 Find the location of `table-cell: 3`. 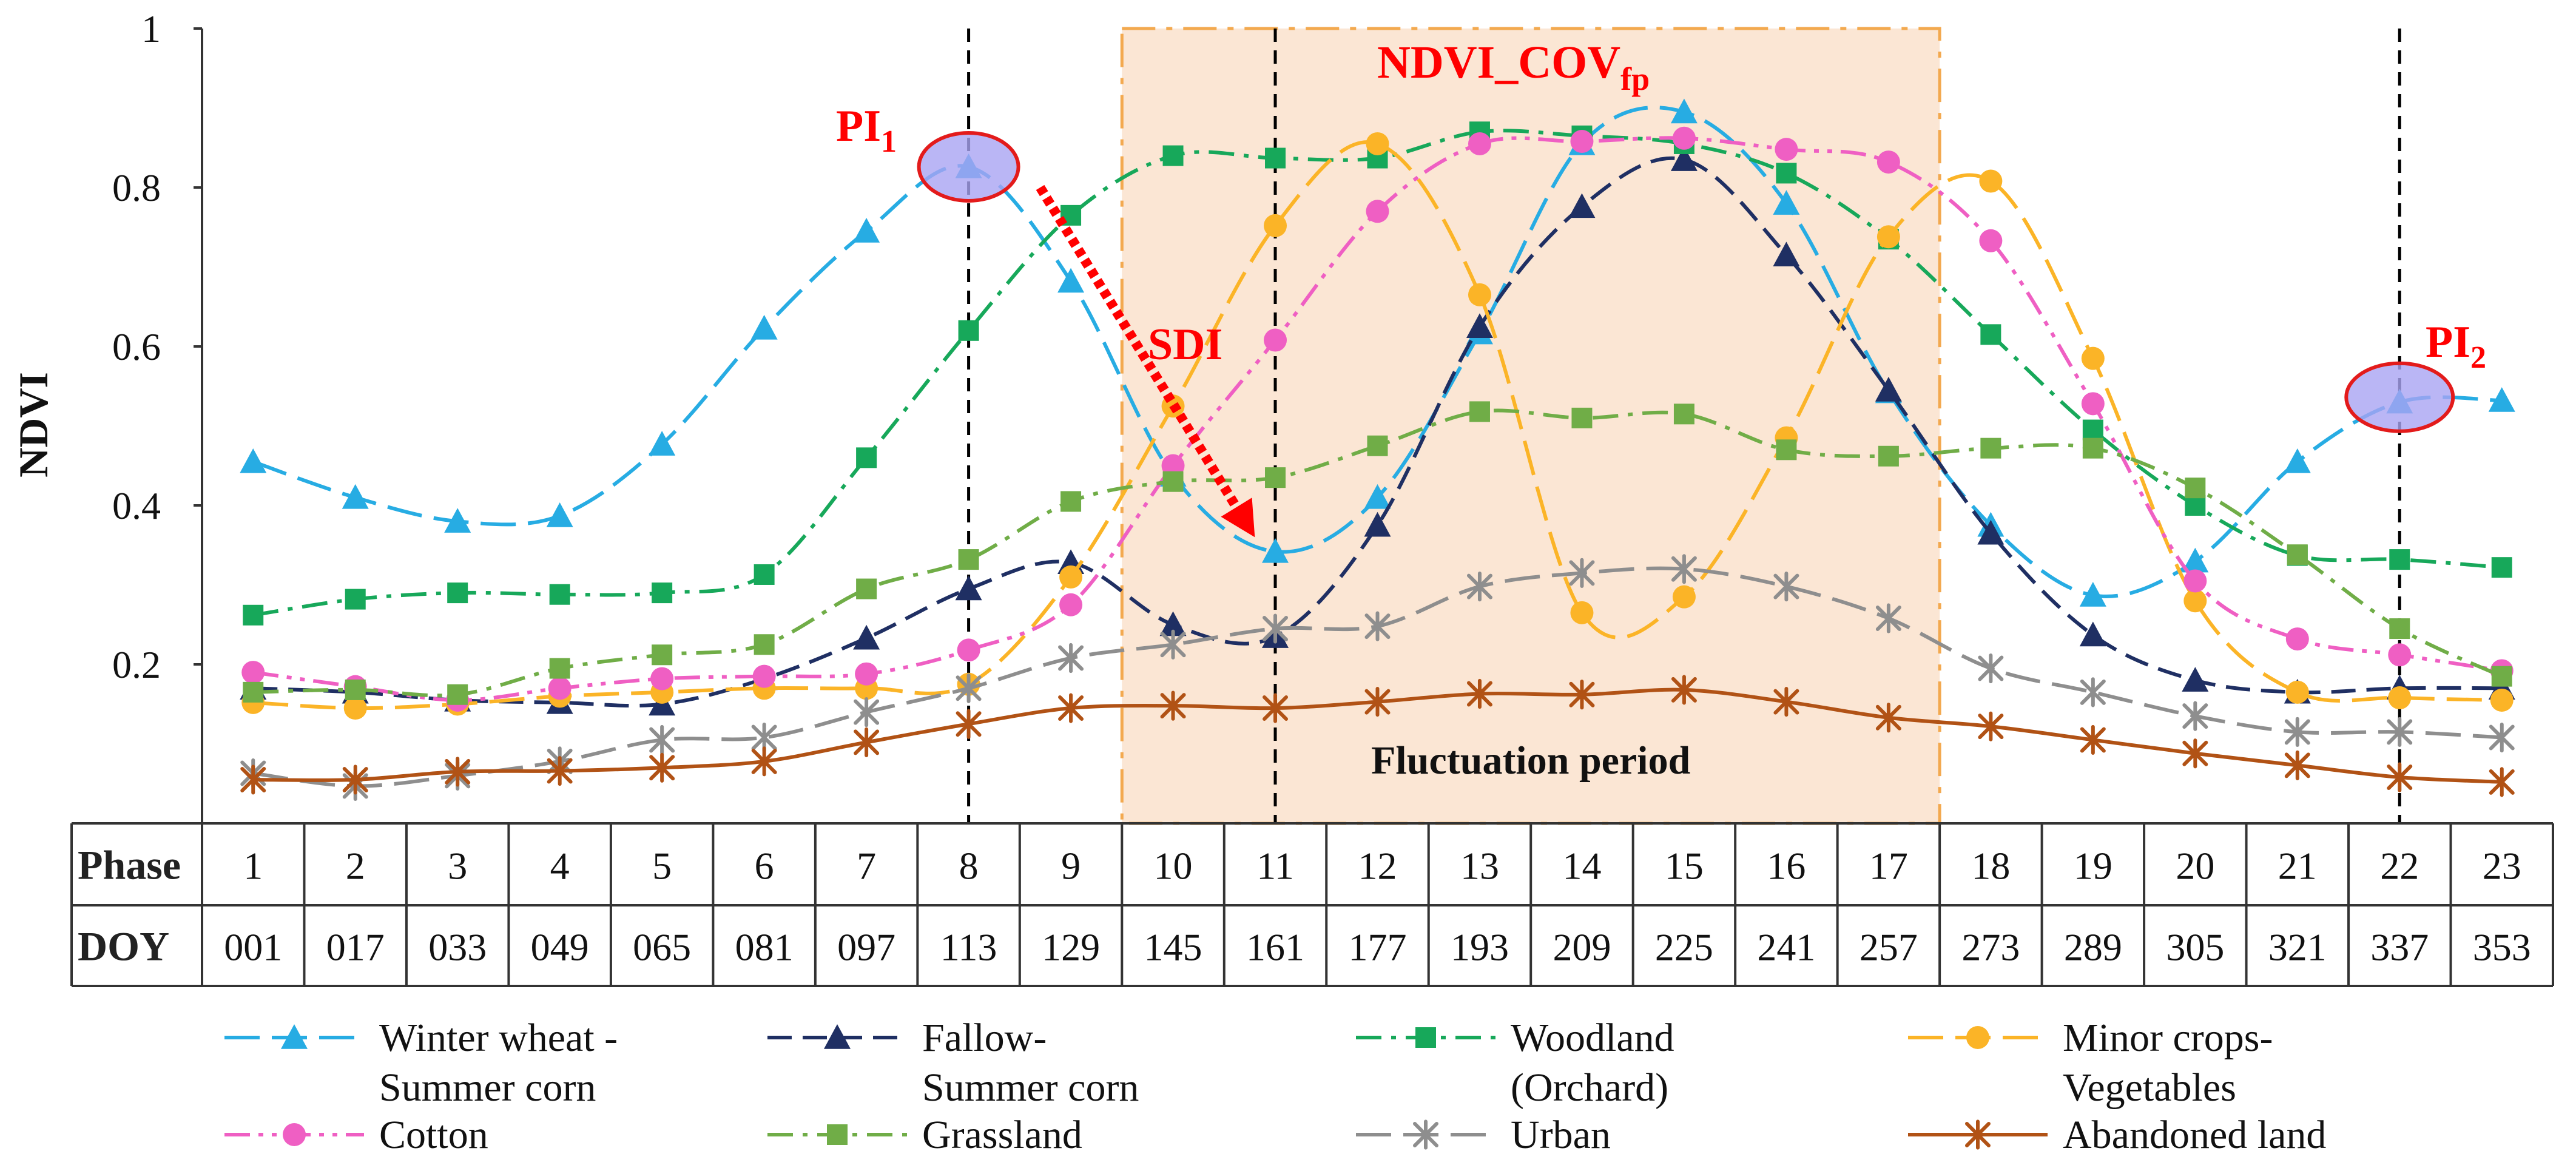

table-cell: 3 is located at coordinates (457, 866).